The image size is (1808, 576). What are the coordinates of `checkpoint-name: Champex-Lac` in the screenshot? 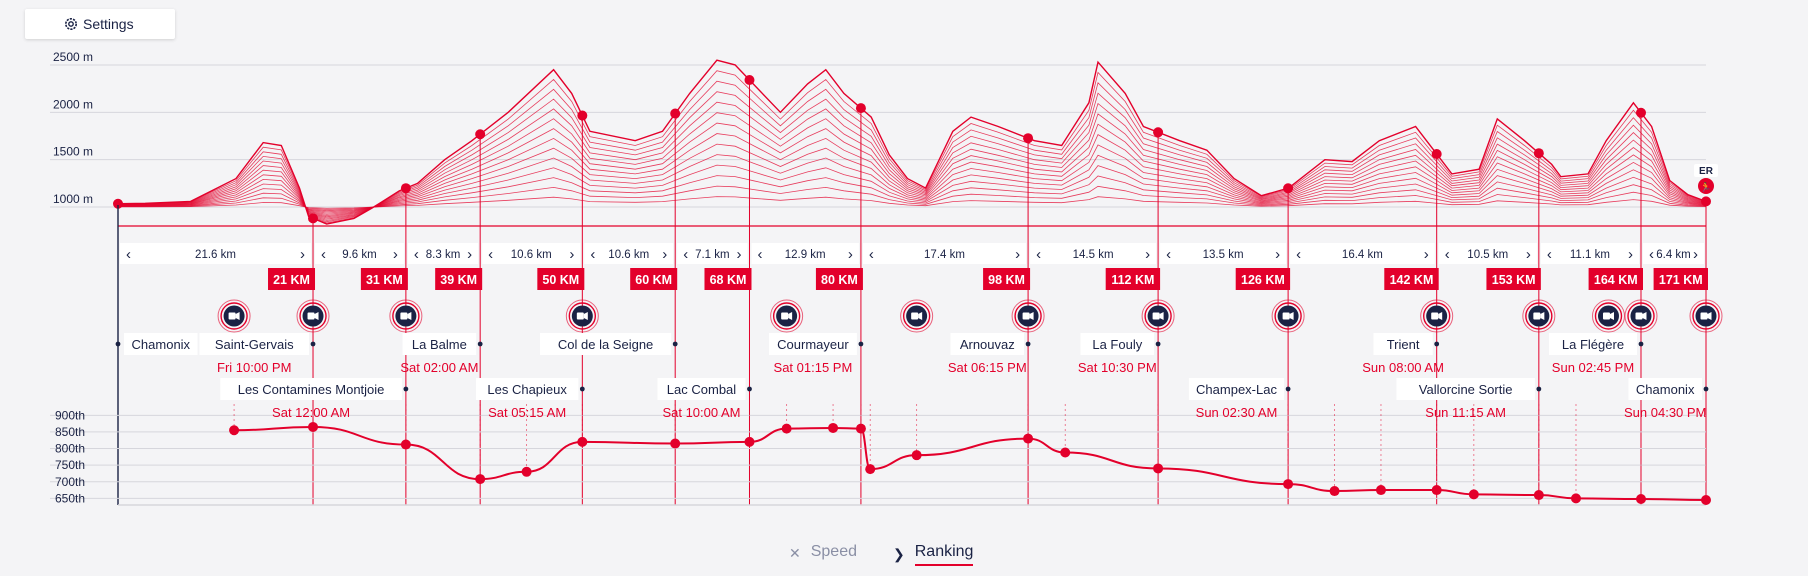 It's located at (1236, 389).